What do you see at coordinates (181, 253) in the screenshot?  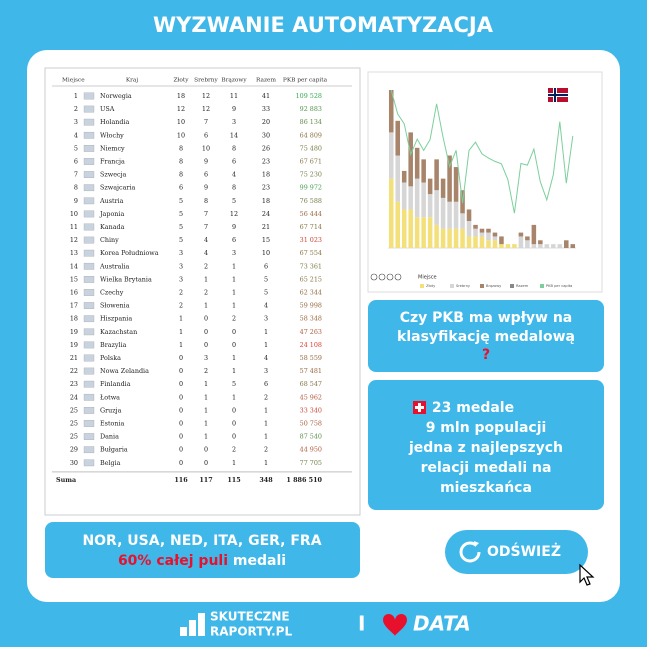 I see `cell-number: 3` at bounding box center [181, 253].